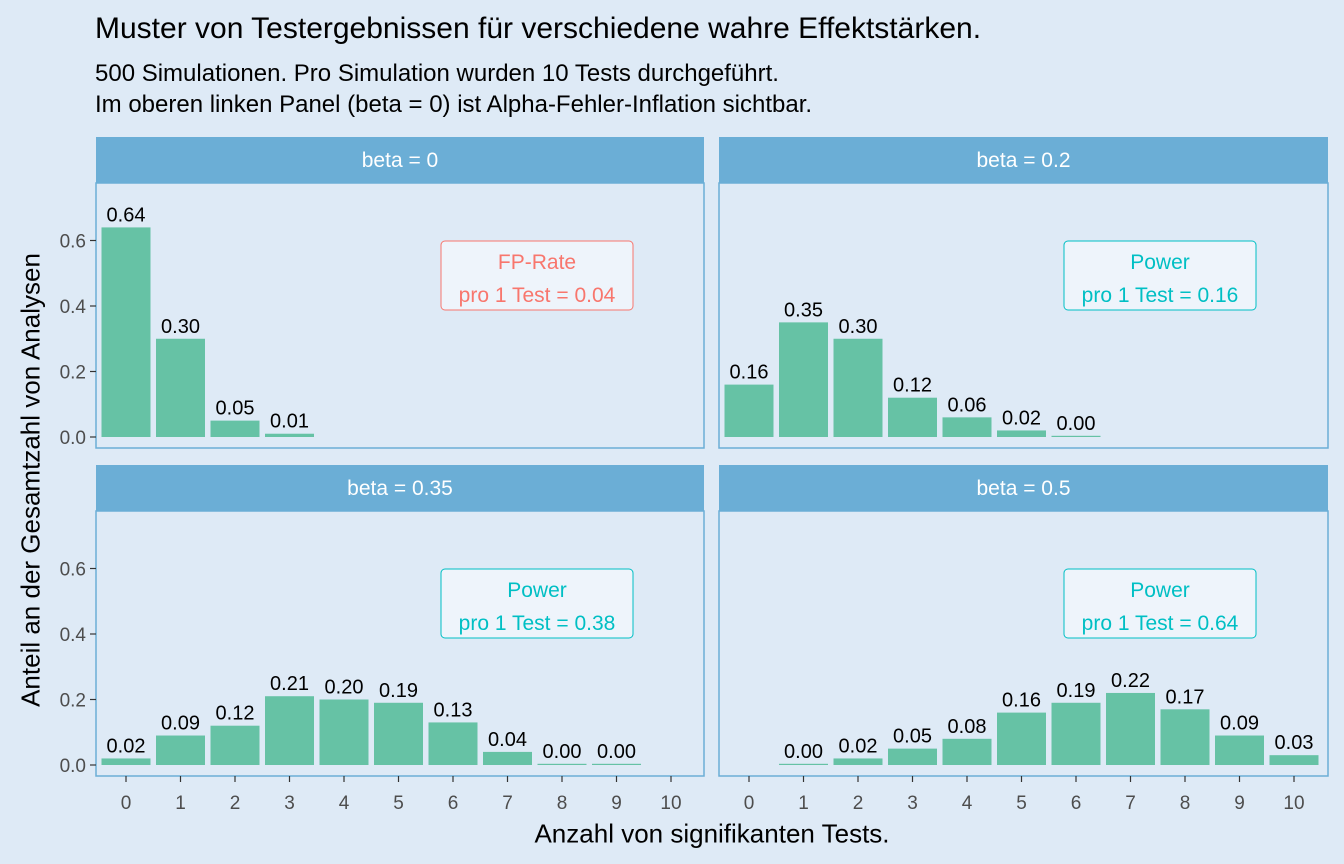 This screenshot has height=864, width=1344. Describe the element at coordinates (803, 310) in the screenshot. I see `bar-value-label: 0.35` at that location.